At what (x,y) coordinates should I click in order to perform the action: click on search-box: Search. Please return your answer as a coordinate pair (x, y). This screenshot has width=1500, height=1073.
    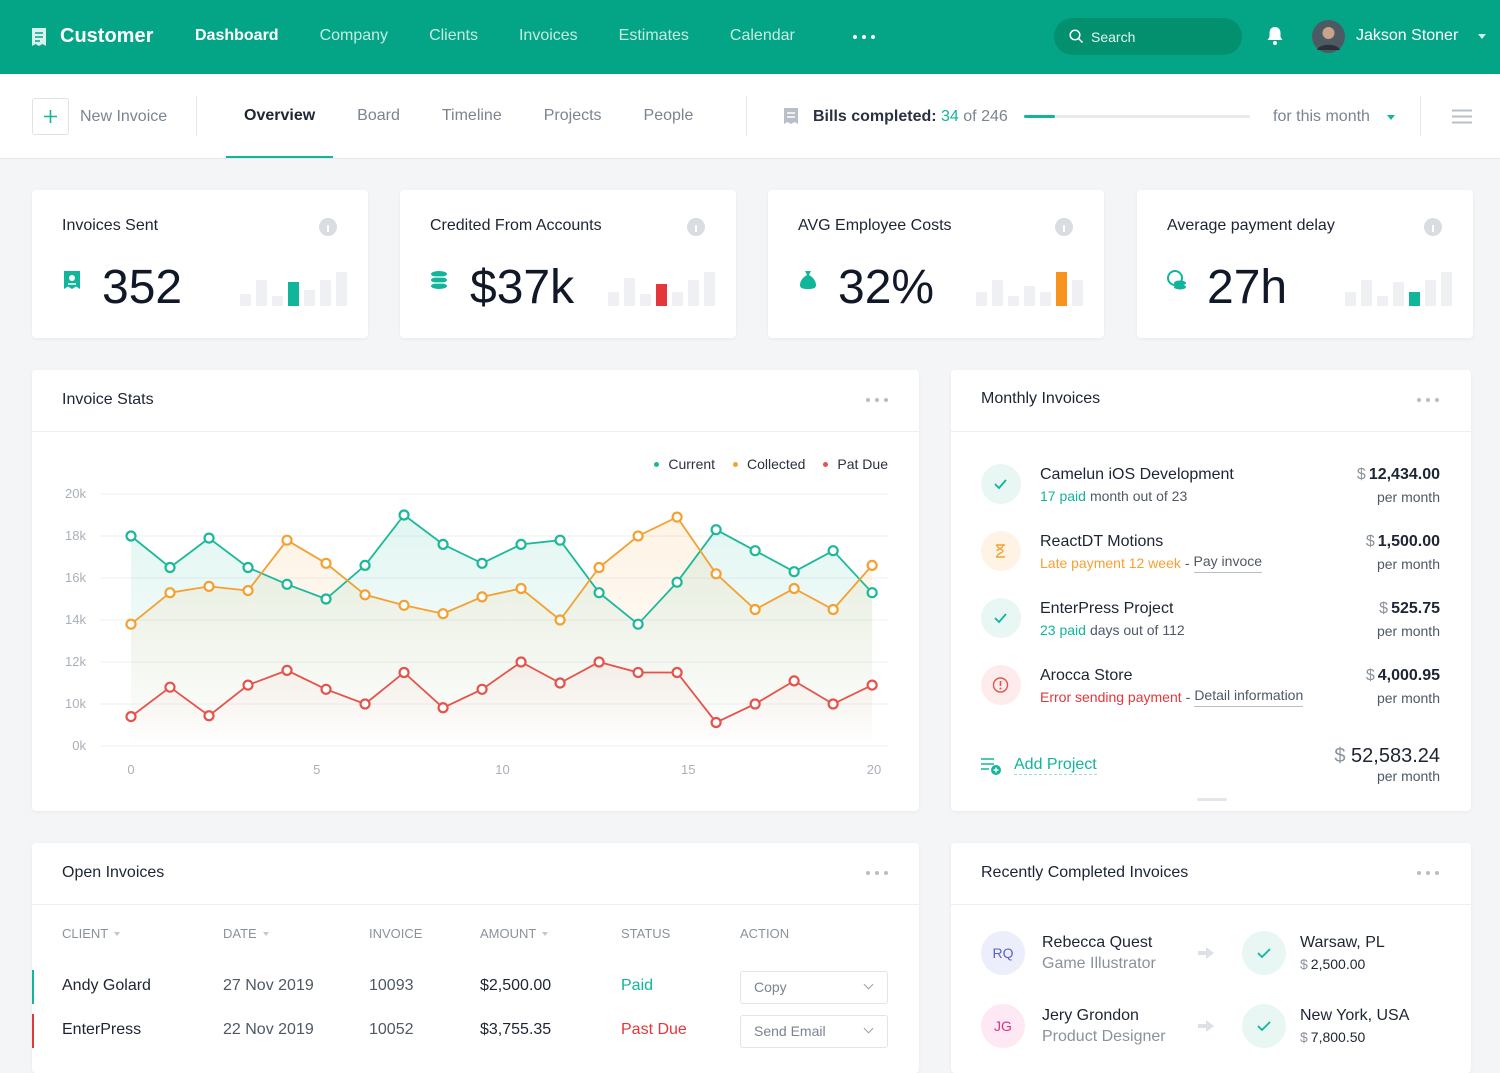
    Looking at the image, I should click on (1148, 36).